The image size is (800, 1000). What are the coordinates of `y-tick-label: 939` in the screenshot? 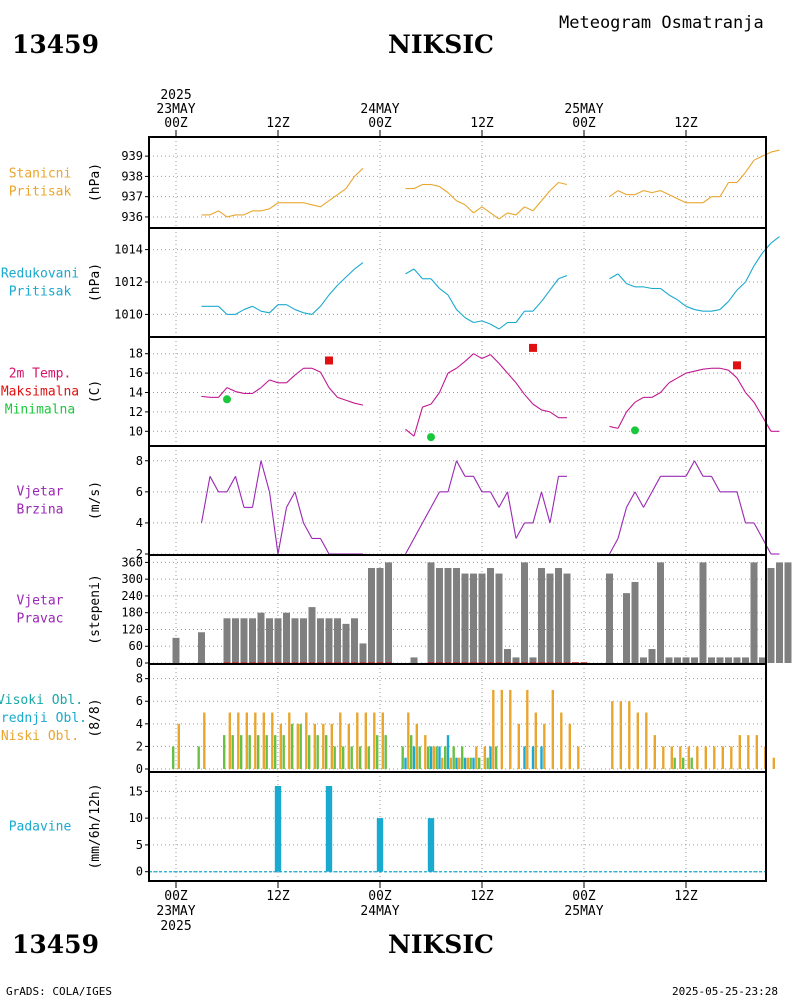 It's located at (132, 156).